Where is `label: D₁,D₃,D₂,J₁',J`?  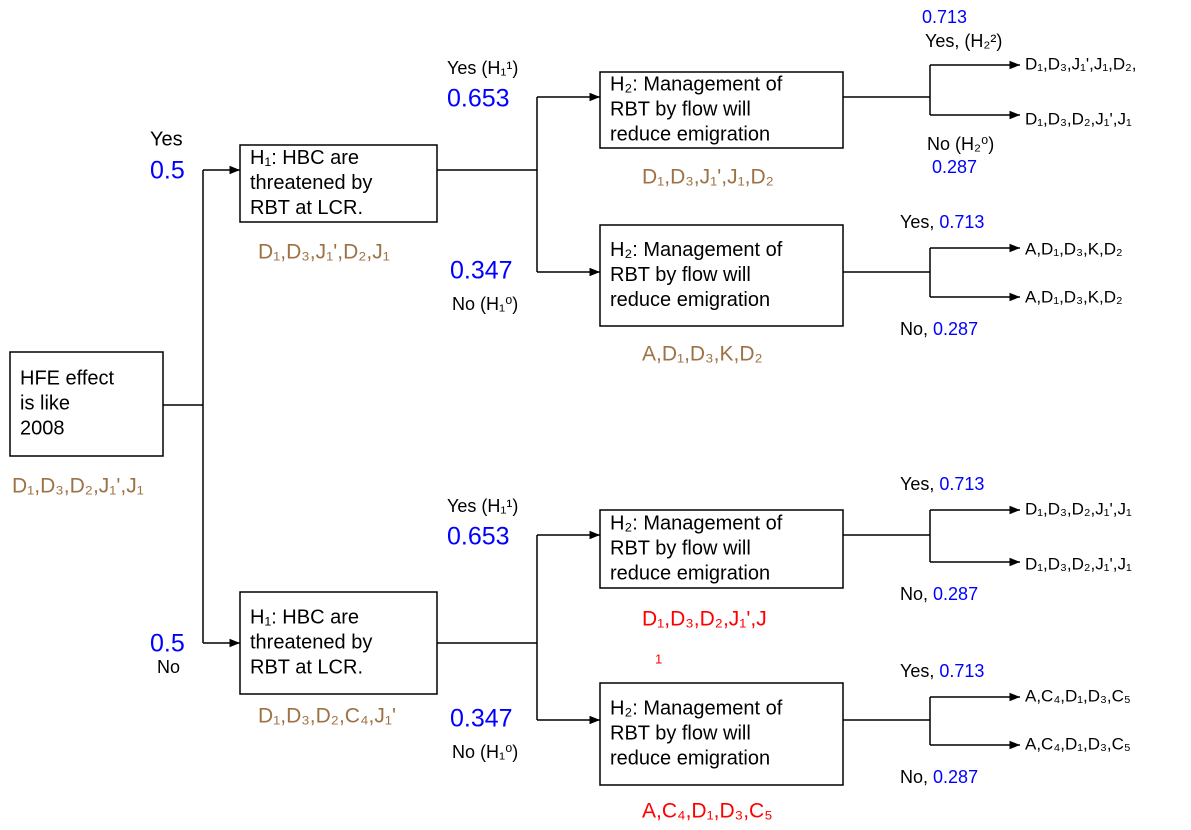
label: D₁,D₃,D₂,J₁',J is located at coordinates (704, 619).